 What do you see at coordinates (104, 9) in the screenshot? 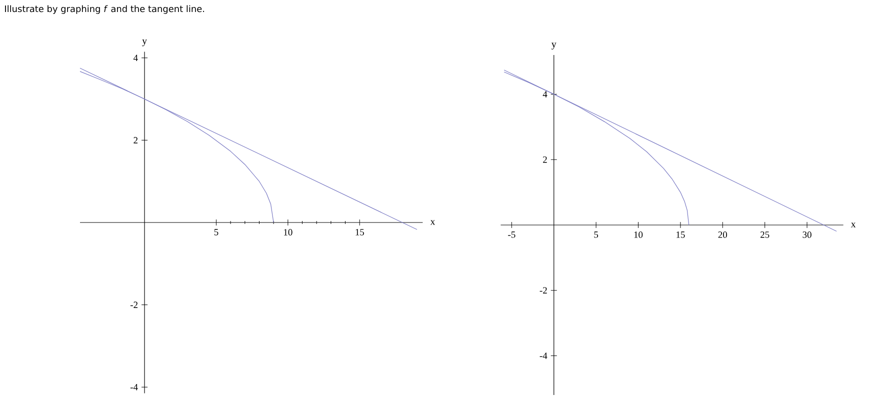
I see `chart-title: Illustrate by graphing f and the tangent line.` at bounding box center [104, 9].